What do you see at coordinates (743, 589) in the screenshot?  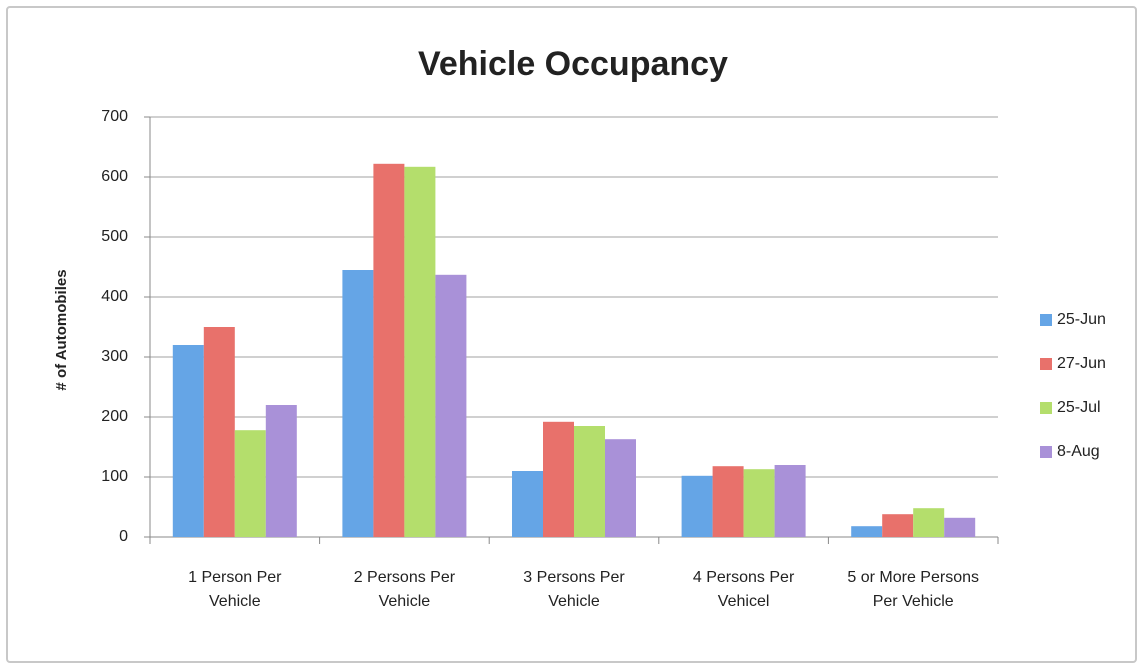 I see `x-tick-label: 4 Persons Per Vehicel` at bounding box center [743, 589].